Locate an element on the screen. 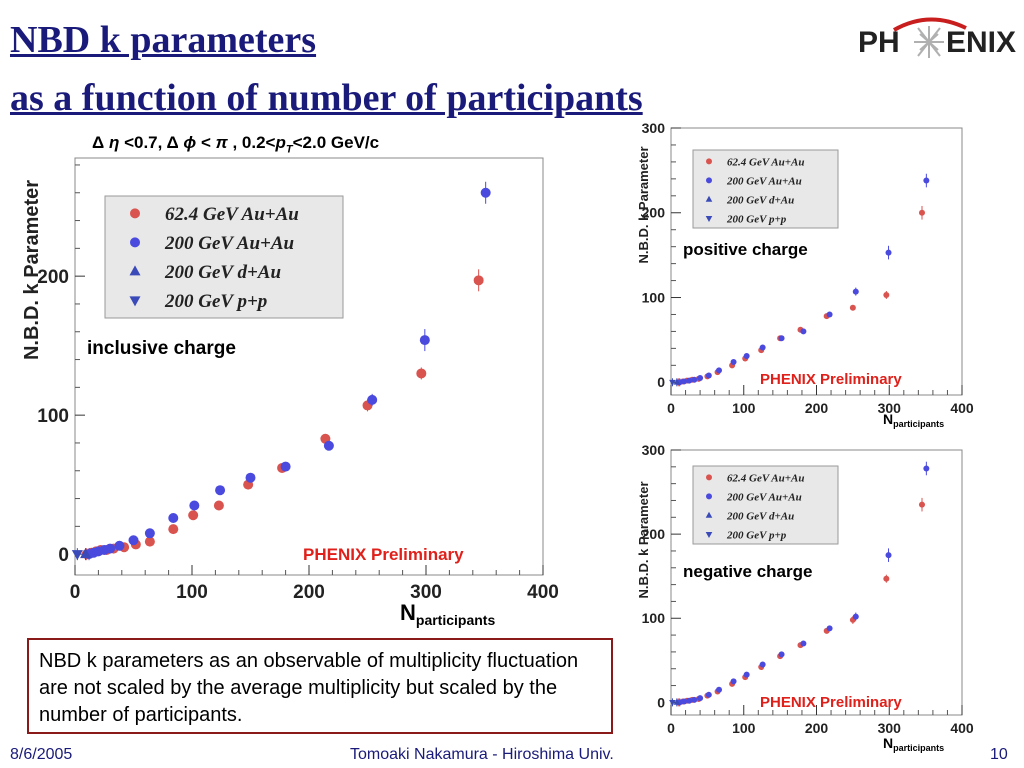 The height and width of the screenshot is (768, 1024). footer-date: 8/6/2005 is located at coordinates (41, 754).